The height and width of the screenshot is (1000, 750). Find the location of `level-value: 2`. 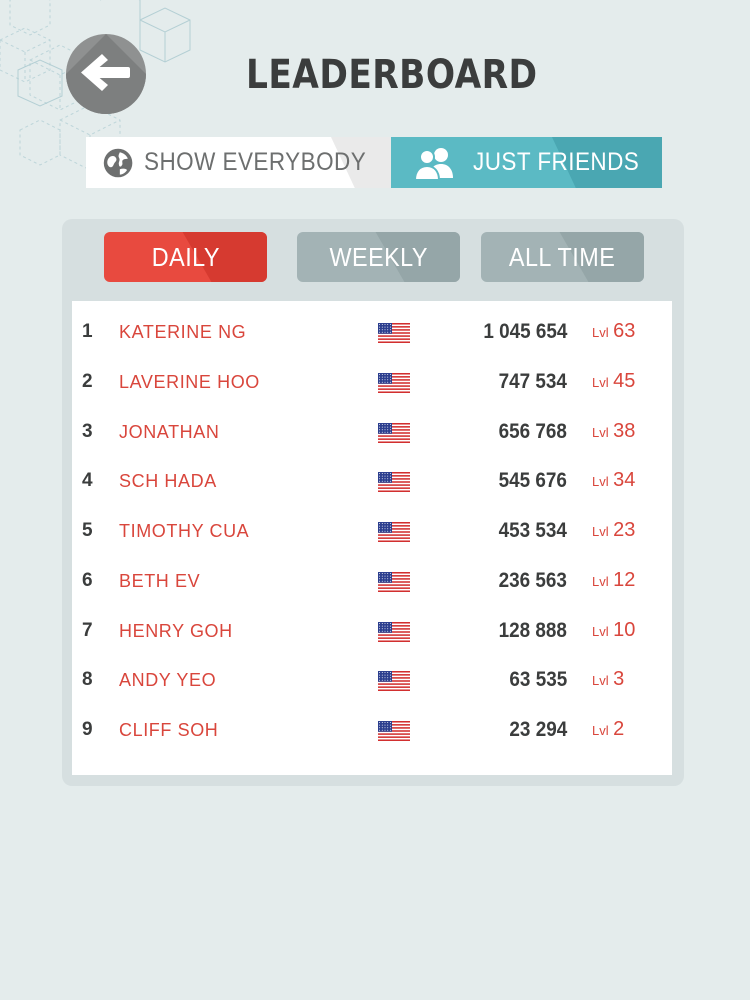

level-value: 2 is located at coordinates (619, 729).